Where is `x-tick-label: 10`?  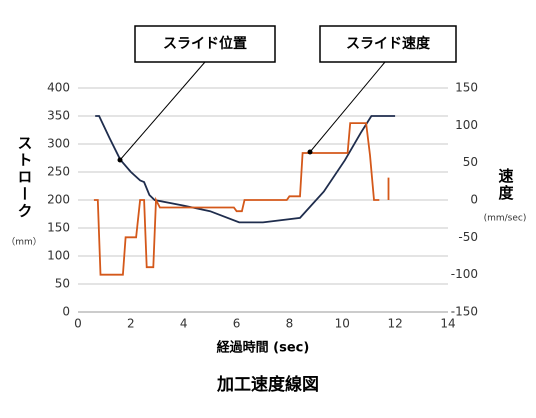
x-tick-label: 10 is located at coordinates (342, 324).